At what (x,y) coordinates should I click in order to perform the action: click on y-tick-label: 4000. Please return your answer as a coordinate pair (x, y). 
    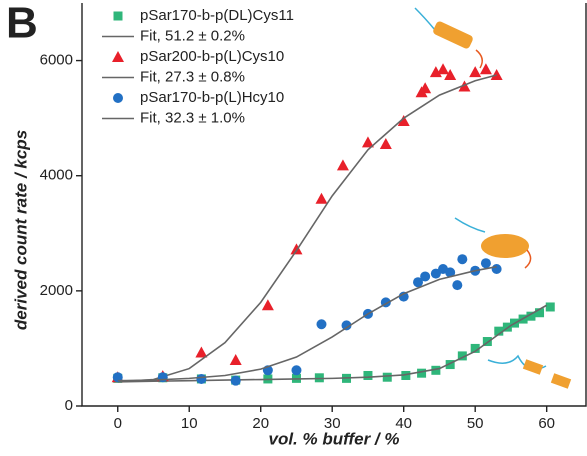
    Looking at the image, I should click on (56, 175).